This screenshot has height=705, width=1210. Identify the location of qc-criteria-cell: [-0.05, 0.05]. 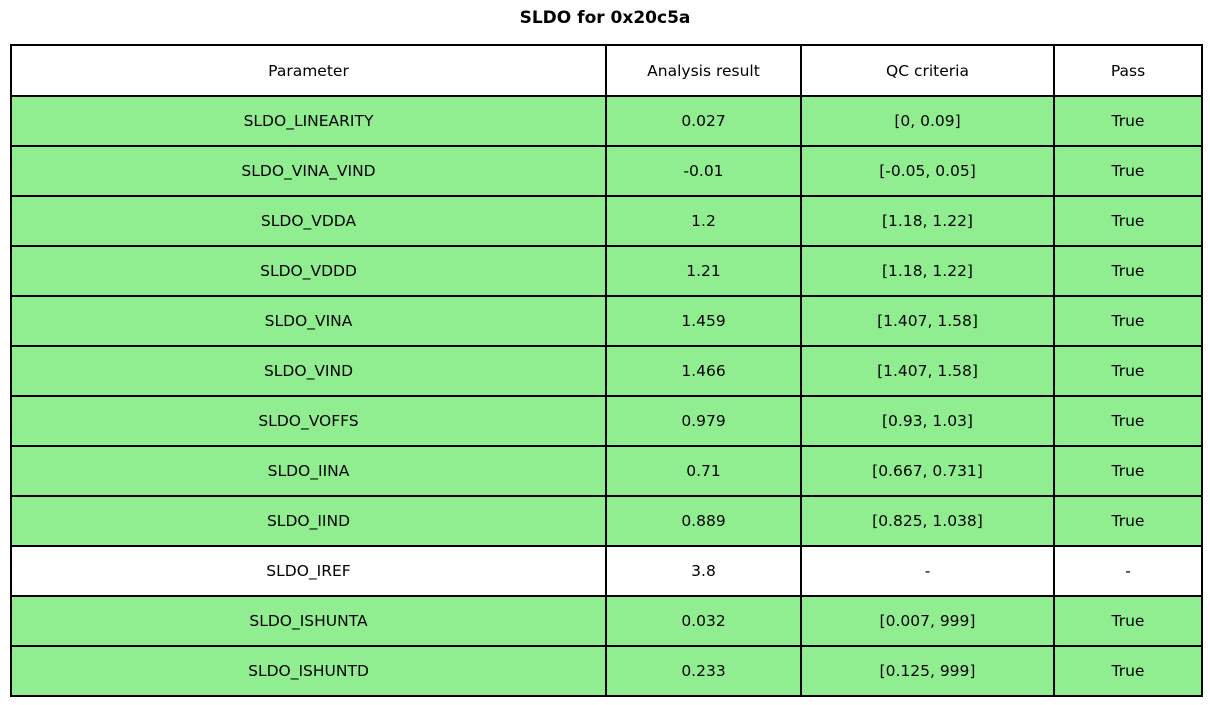
(927, 171).